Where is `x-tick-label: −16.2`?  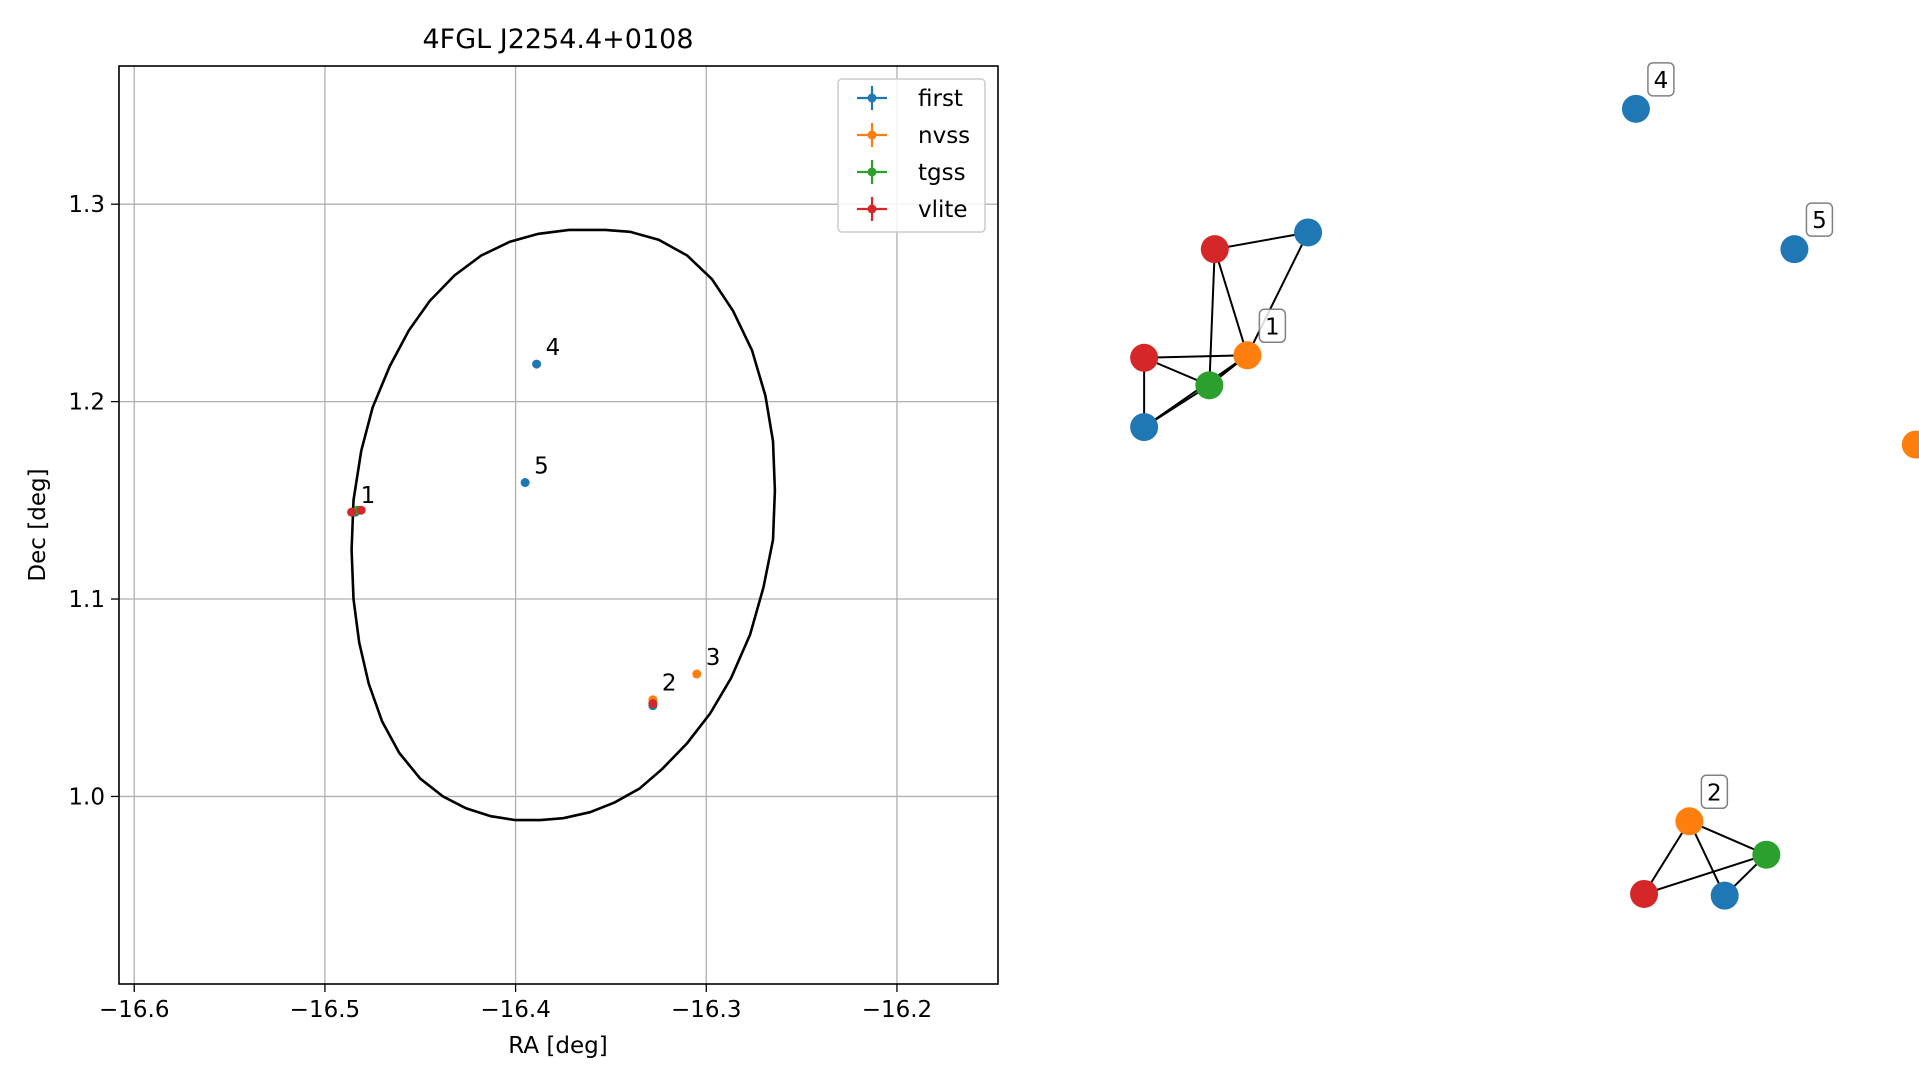 x-tick-label: −16.2 is located at coordinates (897, 1010).